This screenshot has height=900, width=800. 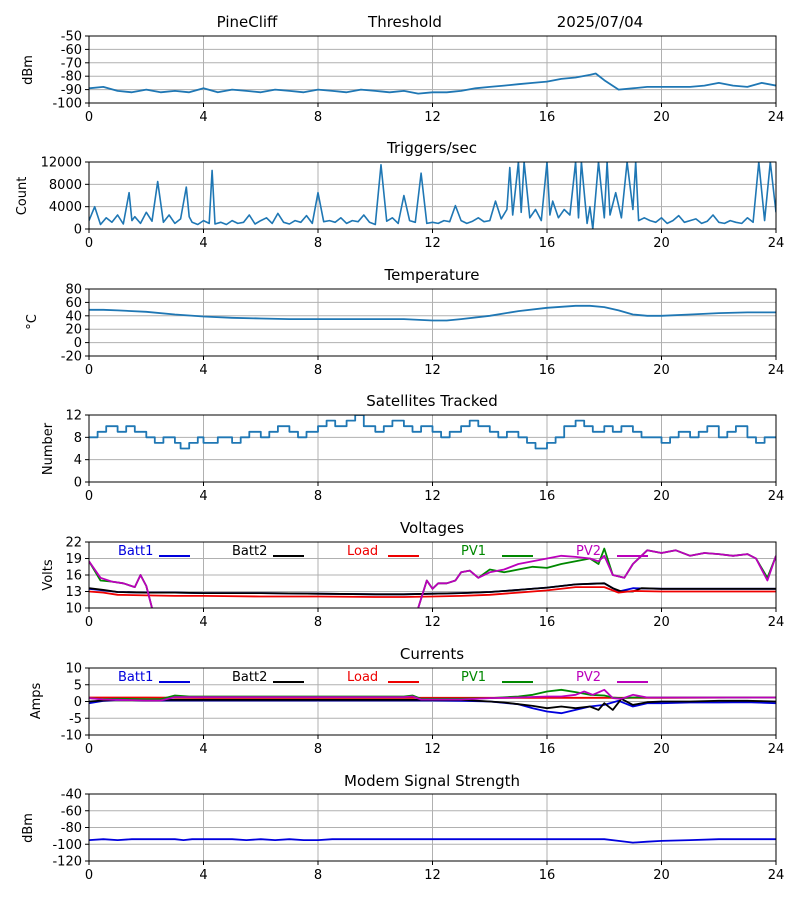 What do you see at coordinates (73, 559) in the screenshot?
I see `voltages-ytick-label-19: 19` at bounding box center [73, 559].